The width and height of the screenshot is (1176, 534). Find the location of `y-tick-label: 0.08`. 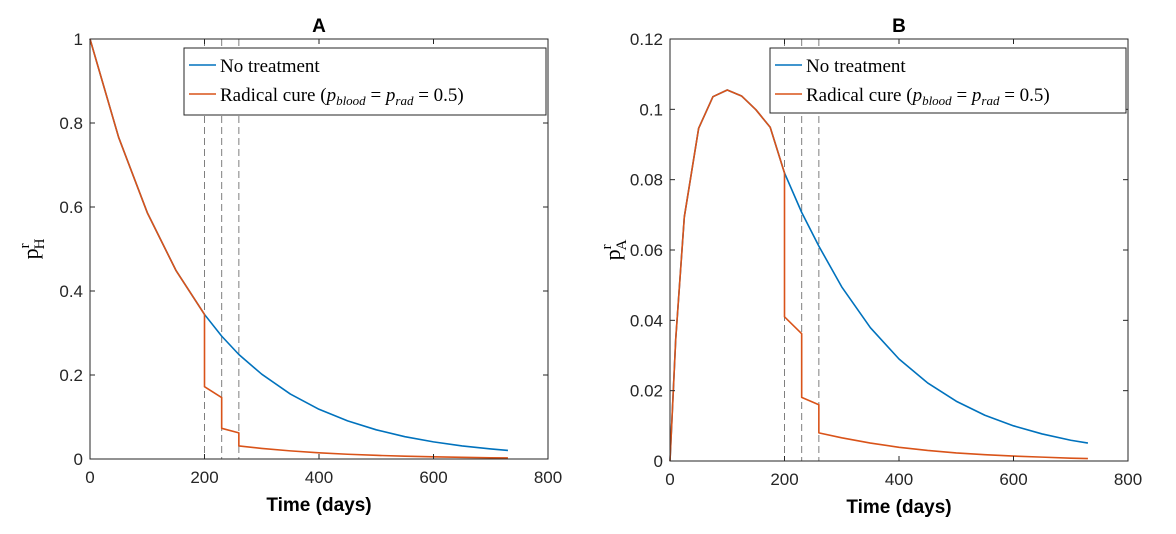

y-tick-label: 0.08 is located at coordinates (646, 180).